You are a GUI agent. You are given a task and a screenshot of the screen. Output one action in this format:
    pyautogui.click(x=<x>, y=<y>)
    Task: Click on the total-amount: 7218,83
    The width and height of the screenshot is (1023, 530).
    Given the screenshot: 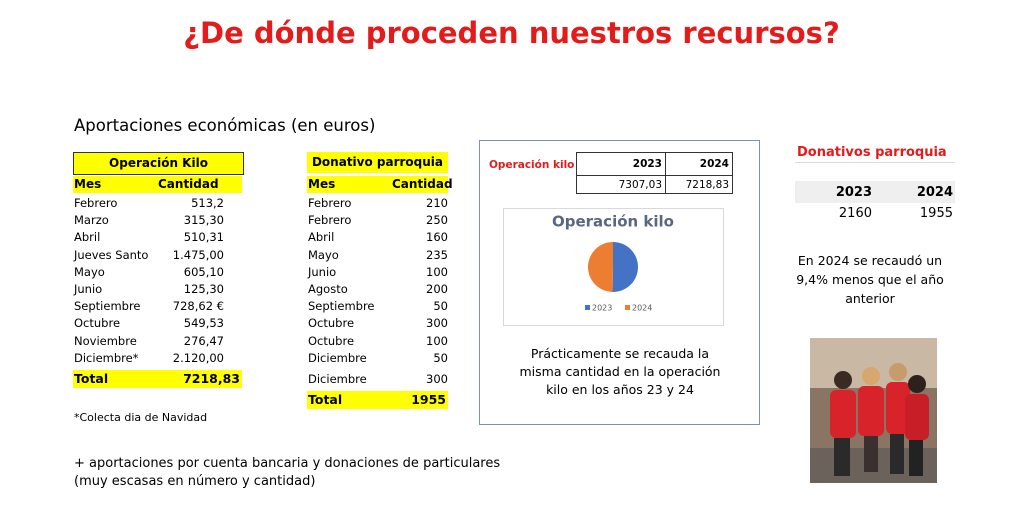 What is the action you would take?
    pyautogui.click(x=211, y=378)
    